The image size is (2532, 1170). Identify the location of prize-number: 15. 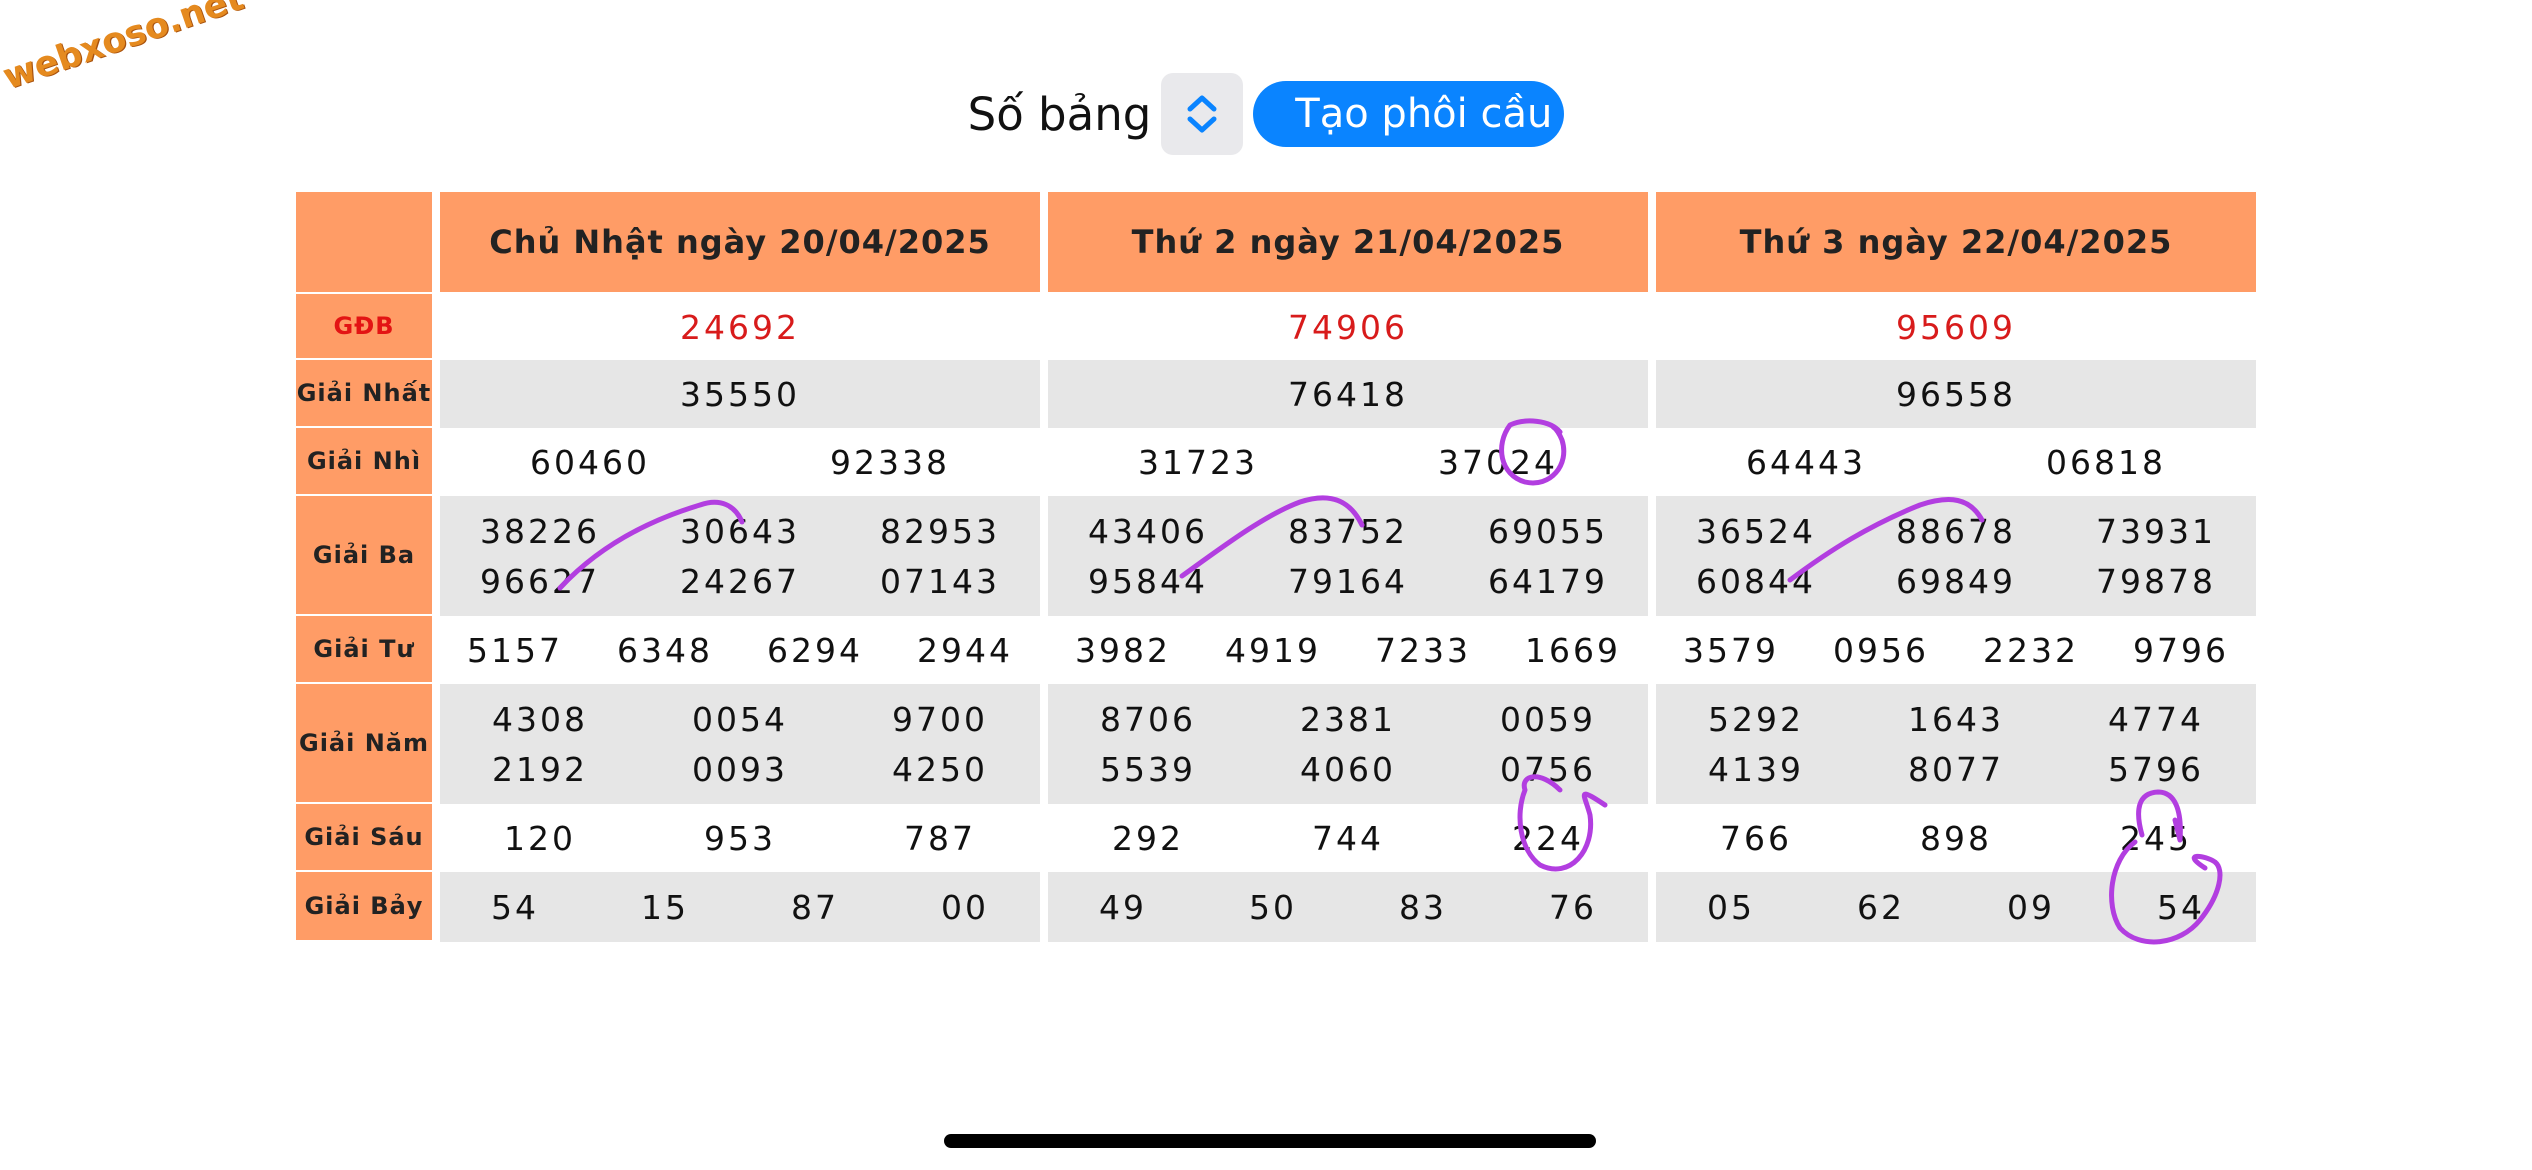
(665, 907).